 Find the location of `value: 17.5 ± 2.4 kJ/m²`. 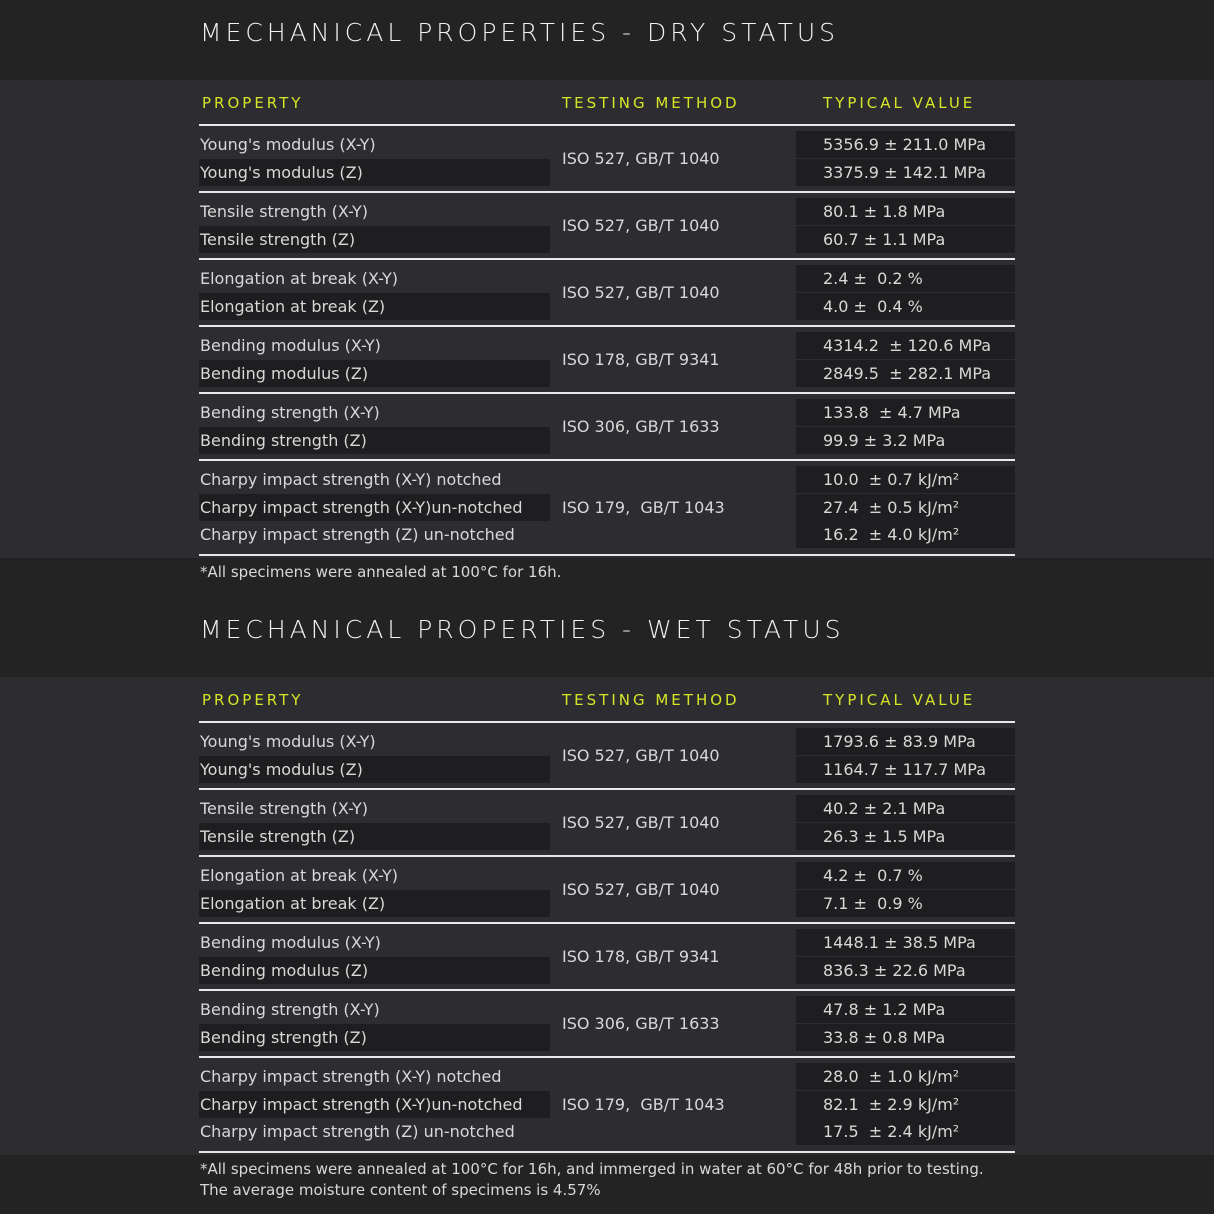

value: 17.5 ± 2.4 kJ/m² is located at coordinates (891, 1131).